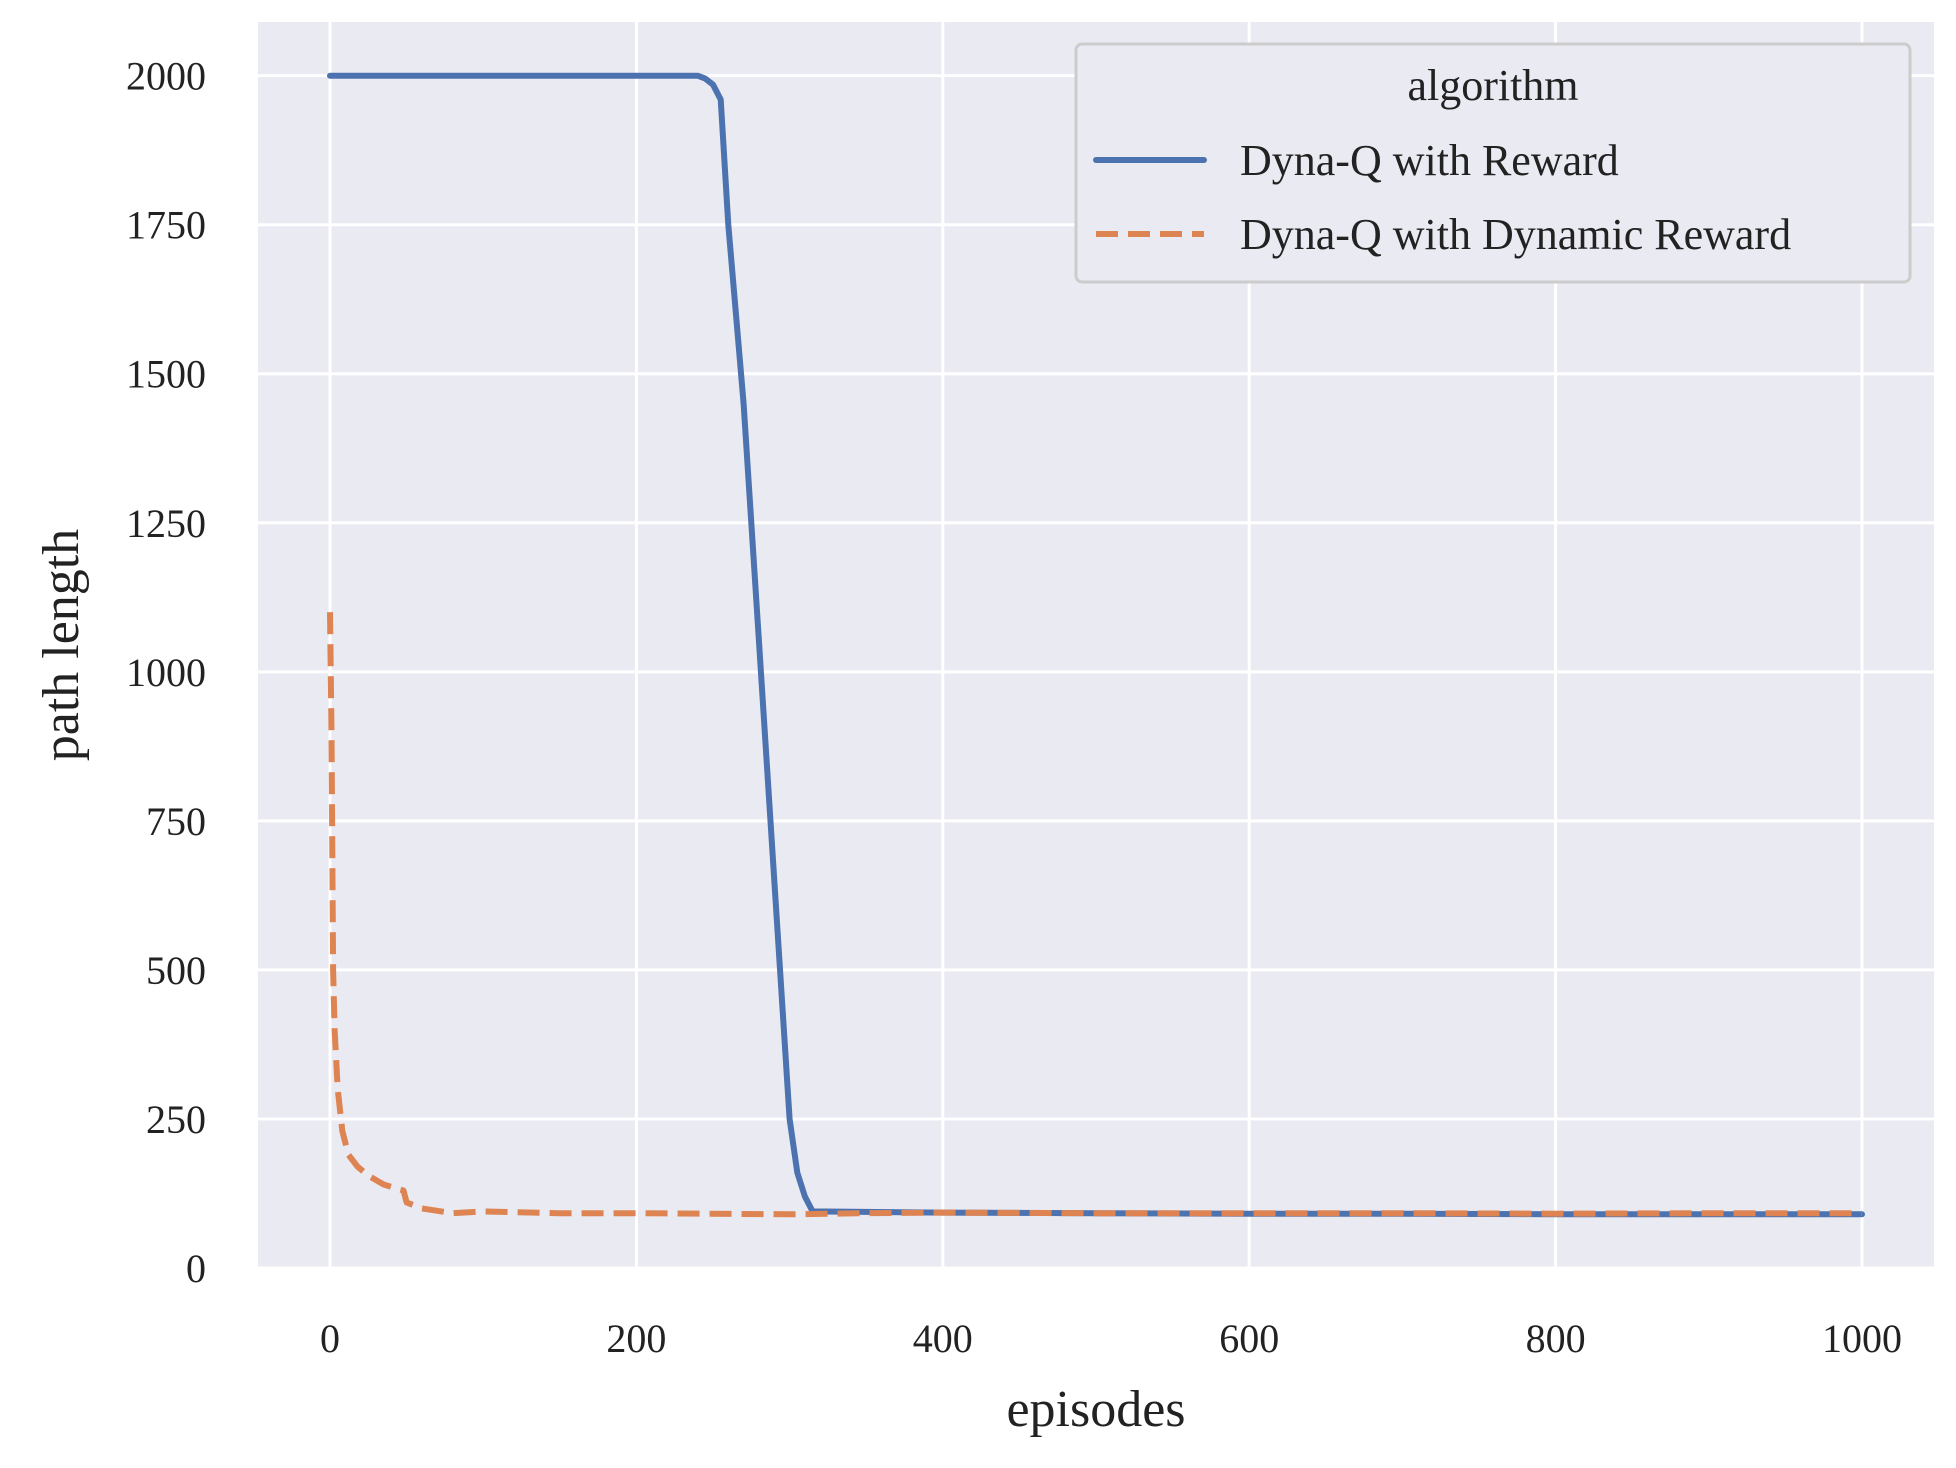 This screenshot has height=1468, width=1956. Describe the element at coordinates (166, 523) in the screenshot. I see `y-tick-label: 1250` at that location.